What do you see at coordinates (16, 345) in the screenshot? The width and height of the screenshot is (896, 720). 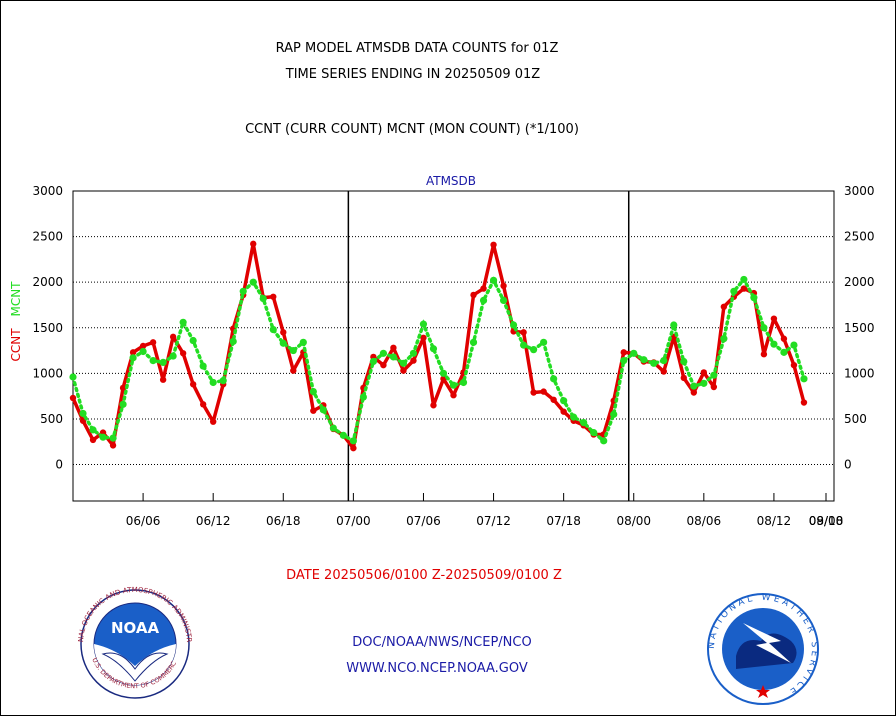 I see `y-axis-label-ccnt: CCNT` at bounding box center [16, 345].